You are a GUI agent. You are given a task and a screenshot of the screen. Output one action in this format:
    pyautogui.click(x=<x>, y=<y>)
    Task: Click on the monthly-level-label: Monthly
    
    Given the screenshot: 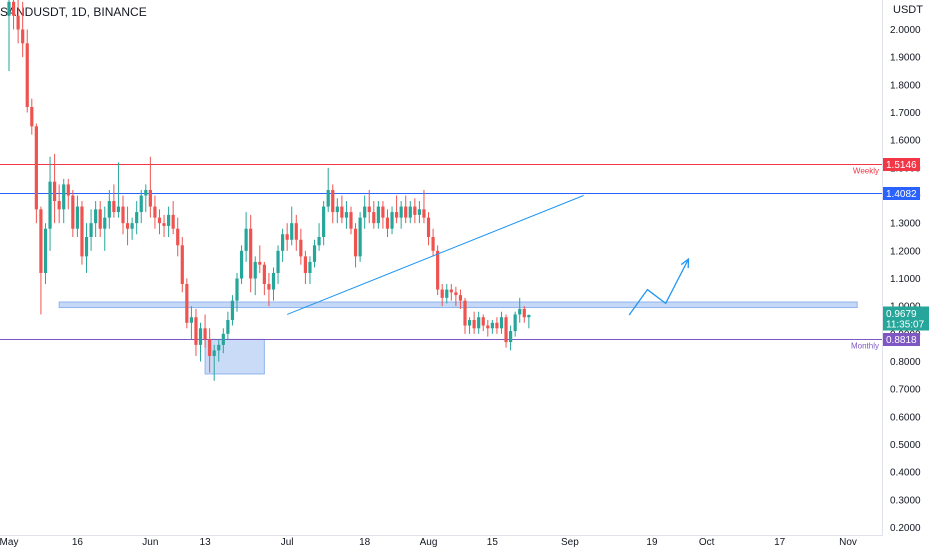 What is the action you would take?
    pyautogui.click(x=865, y=346)
    